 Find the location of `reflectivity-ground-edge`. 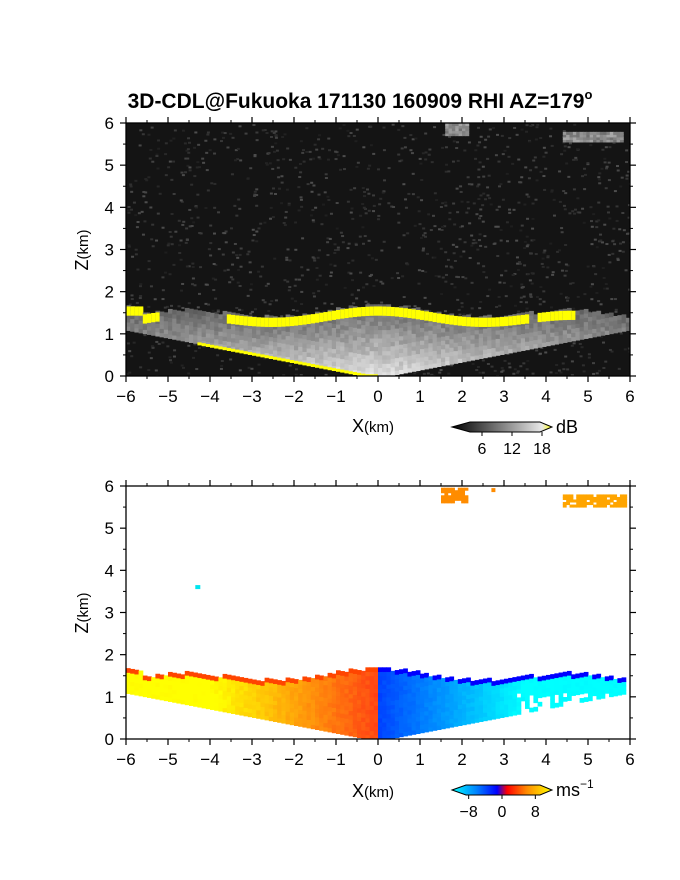

reflectivity-ground-edge is located at coordinates (284, 360).